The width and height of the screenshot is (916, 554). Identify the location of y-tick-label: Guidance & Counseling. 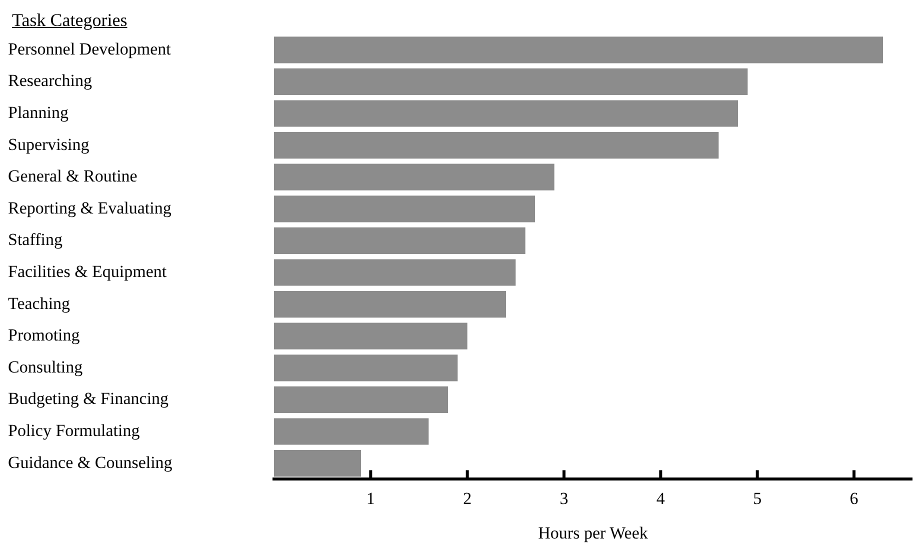
(90, 462).